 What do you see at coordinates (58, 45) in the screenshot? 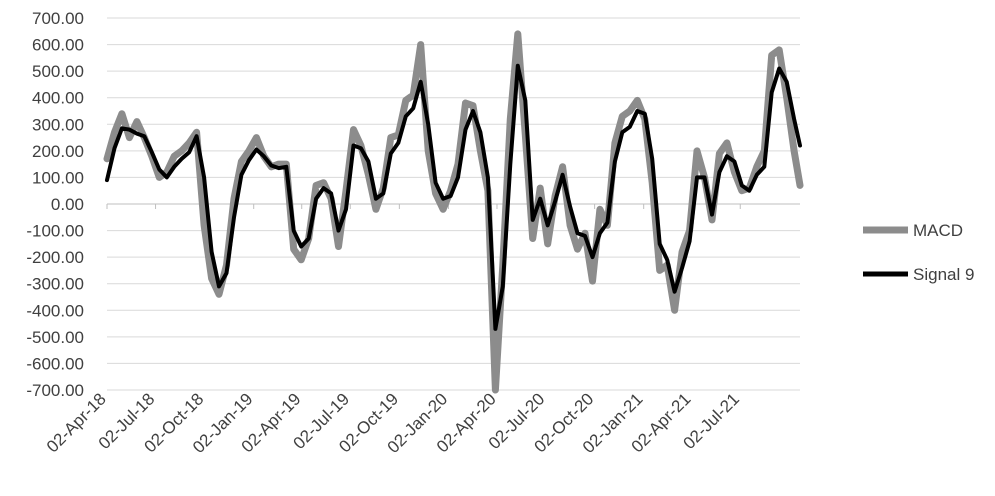
I see `y-tick-label: 600.00` at bounding box center [58, 45].